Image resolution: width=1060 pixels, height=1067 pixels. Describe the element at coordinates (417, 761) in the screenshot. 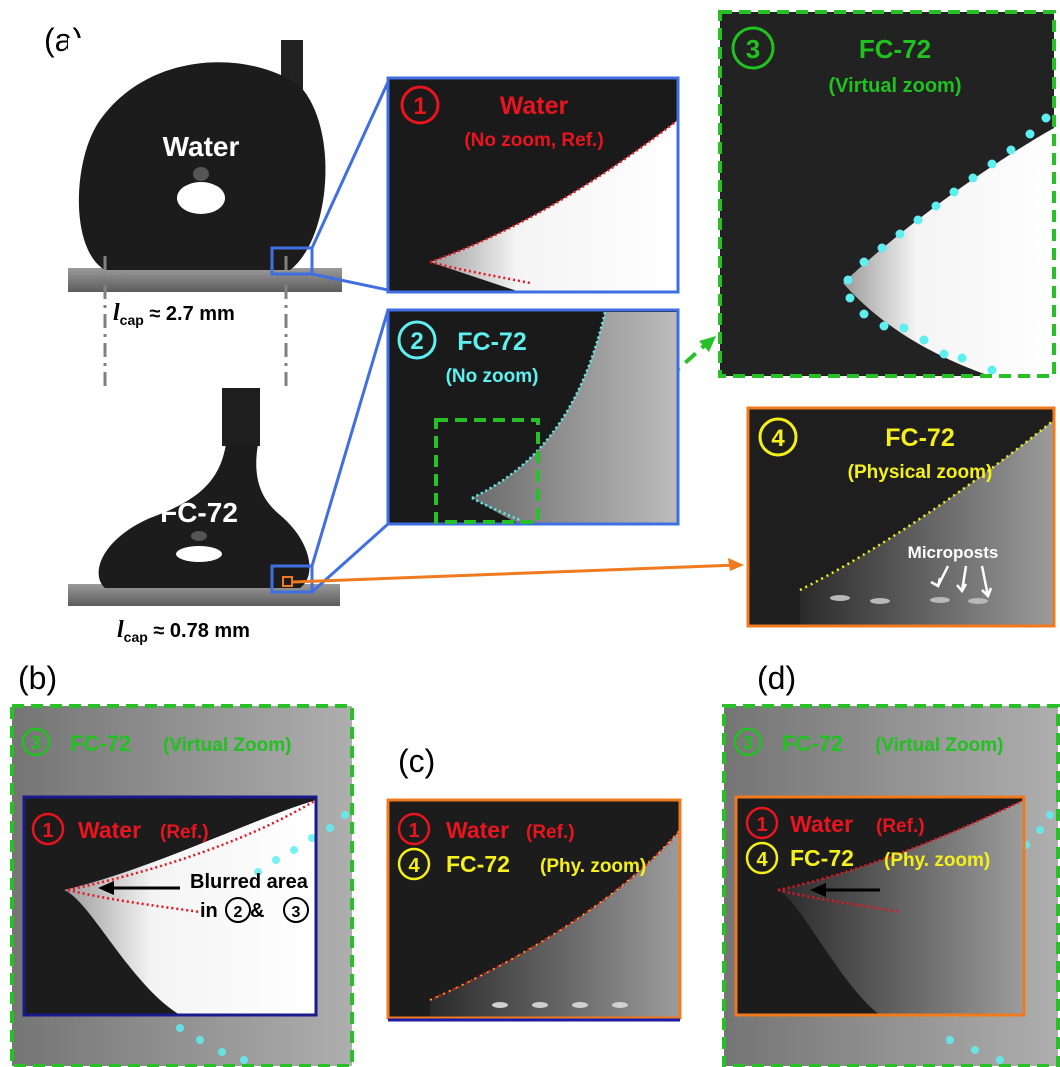

I see `panel-label-c: (c)` at that location.